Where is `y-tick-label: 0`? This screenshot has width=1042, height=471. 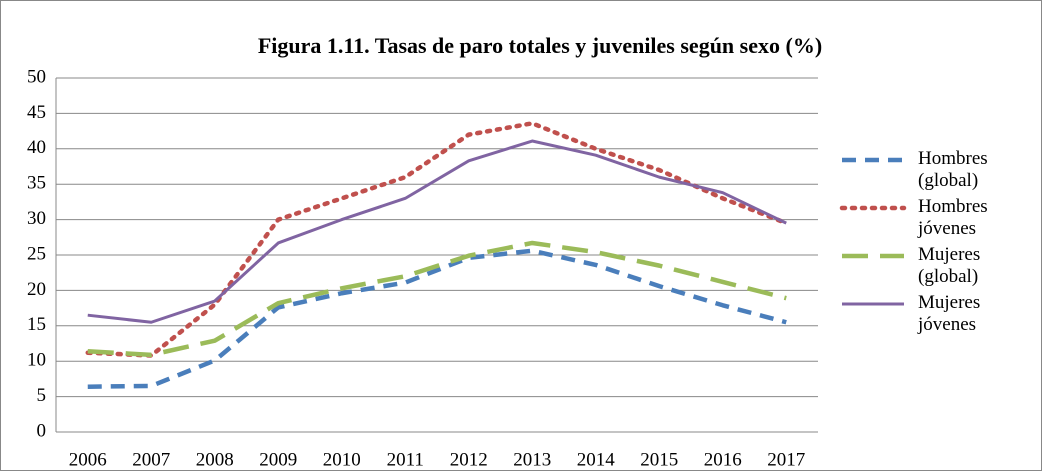
y-tick-label: 0 is located at coordinates (42, 430).